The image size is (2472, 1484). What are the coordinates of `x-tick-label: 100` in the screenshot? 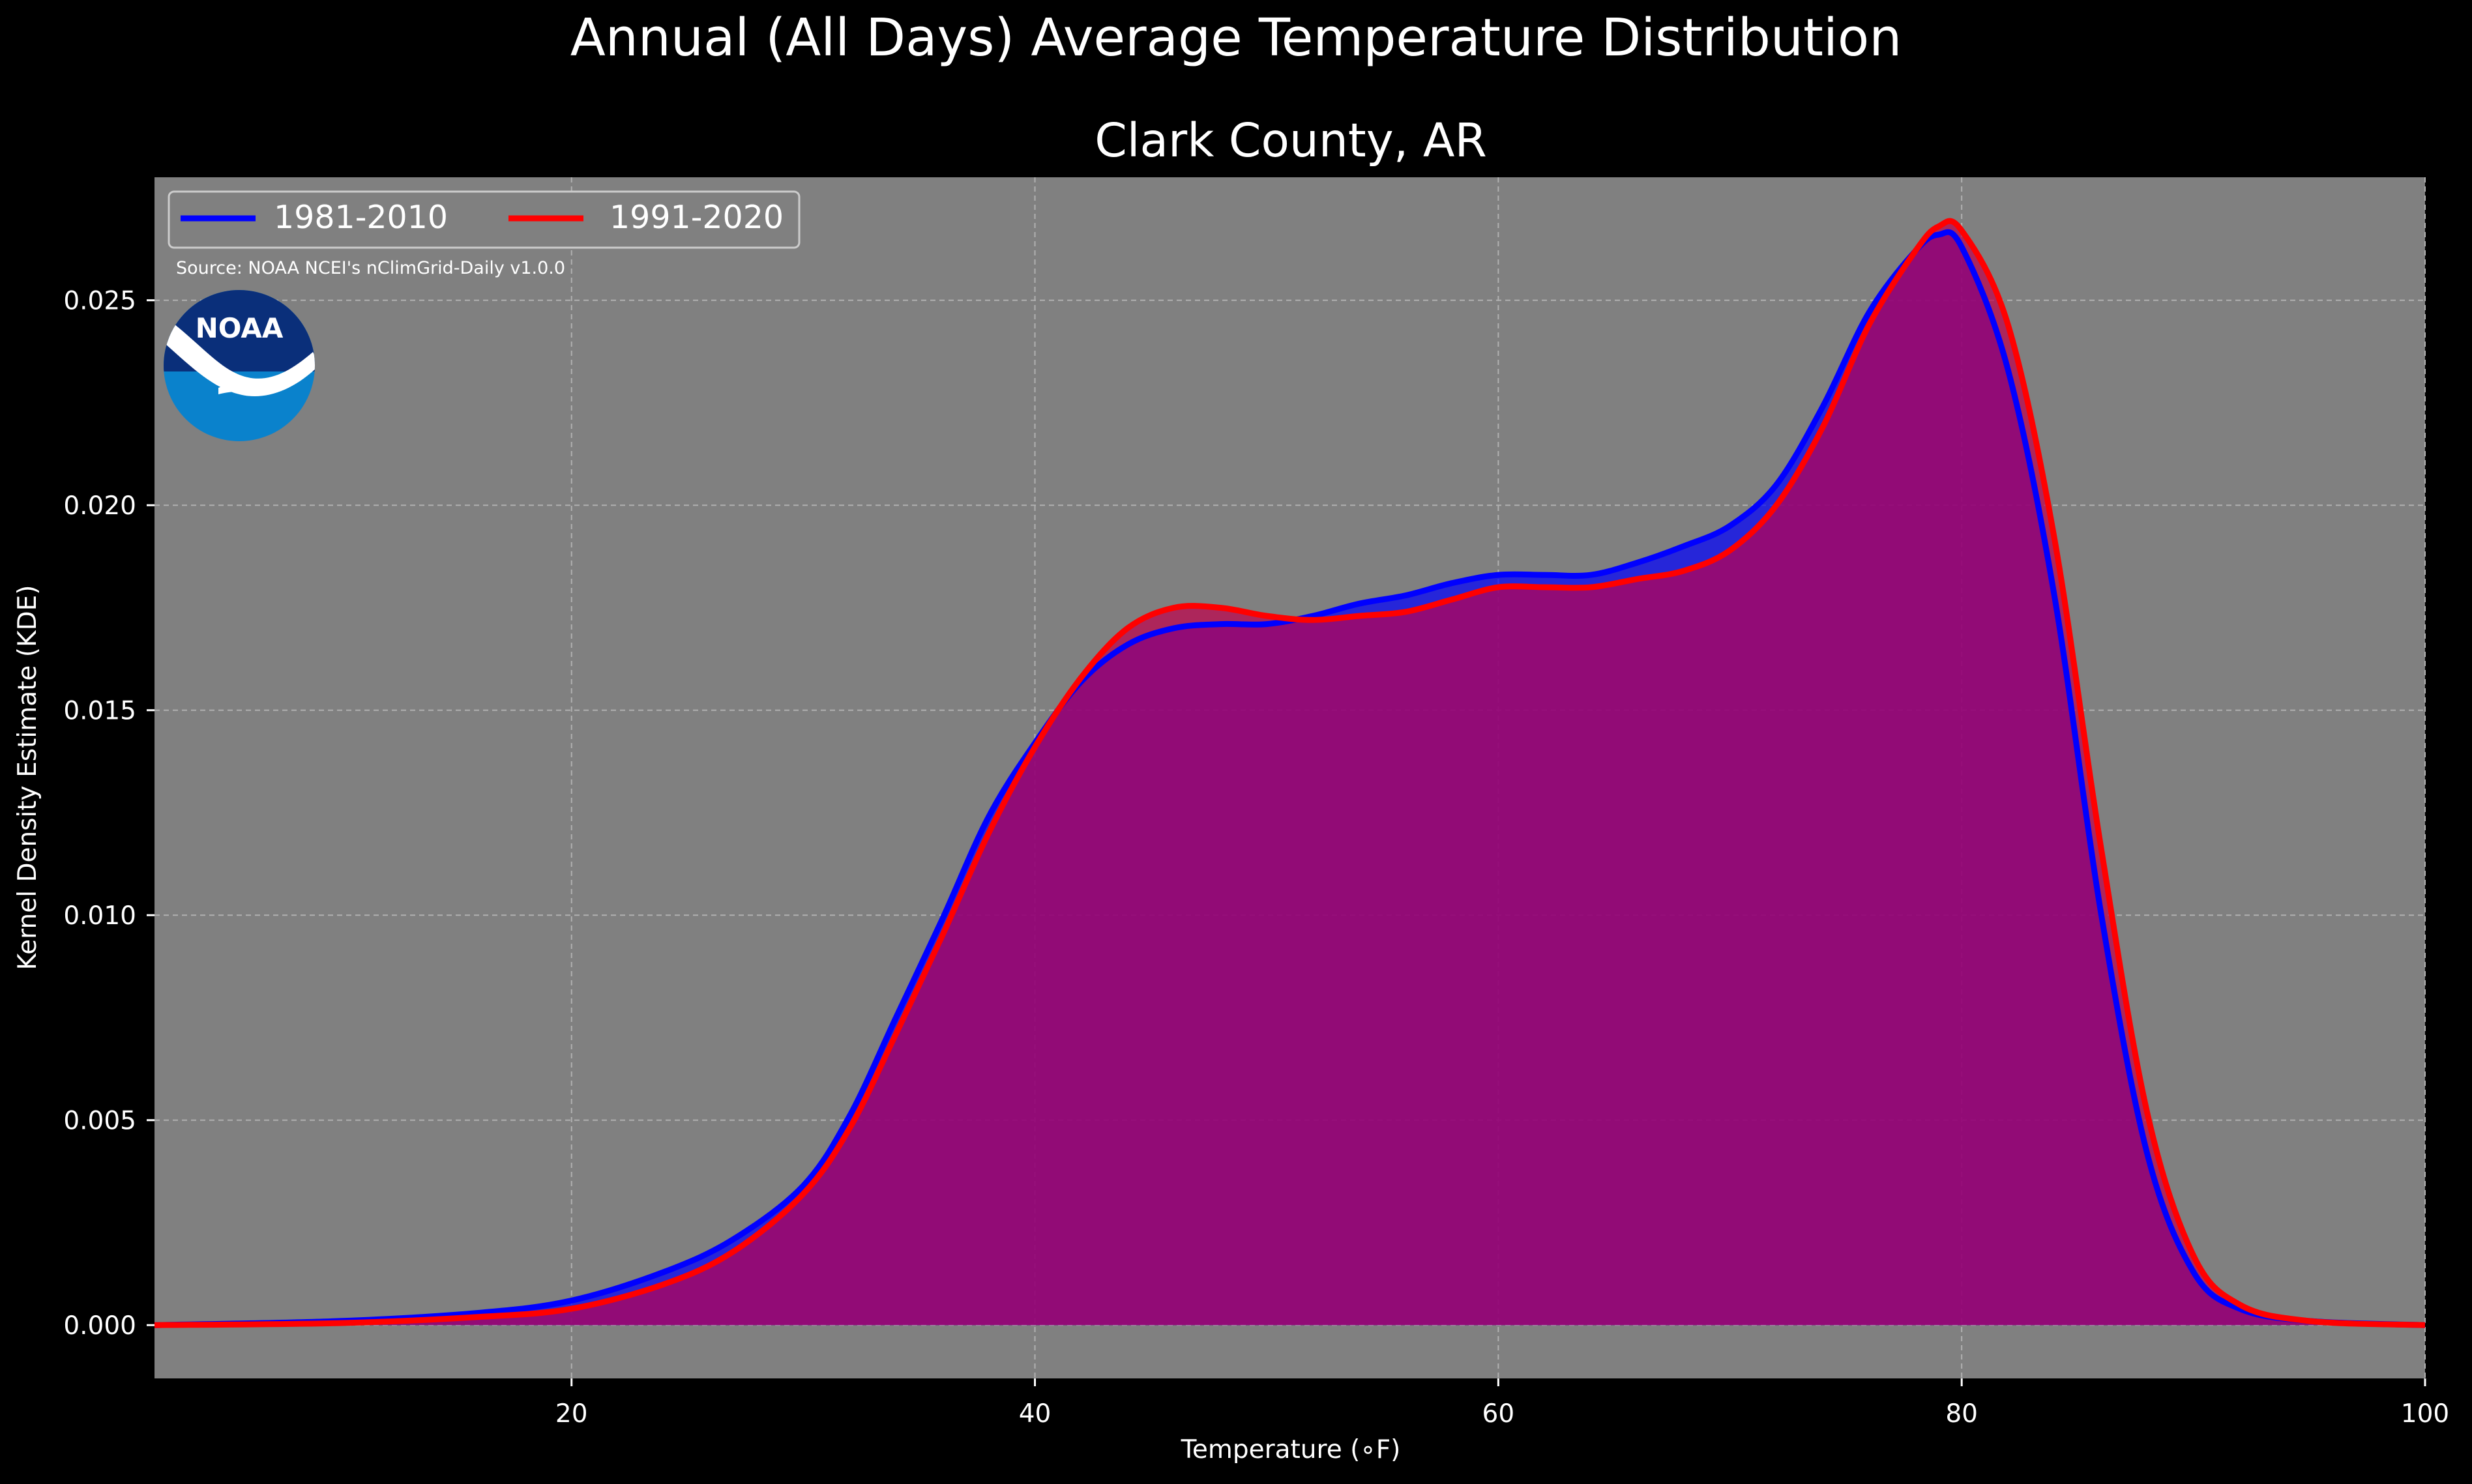 It's located at (2425, 1414).